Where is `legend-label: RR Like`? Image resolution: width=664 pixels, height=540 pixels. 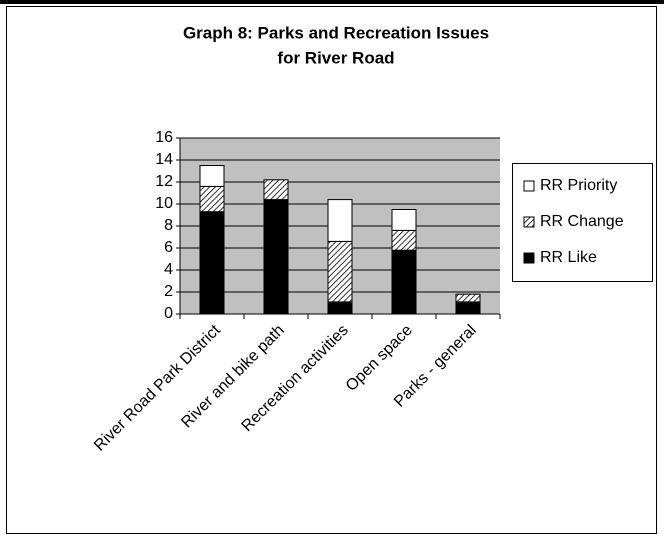 legend-label: RR Like is located at coordinates (568, 257).